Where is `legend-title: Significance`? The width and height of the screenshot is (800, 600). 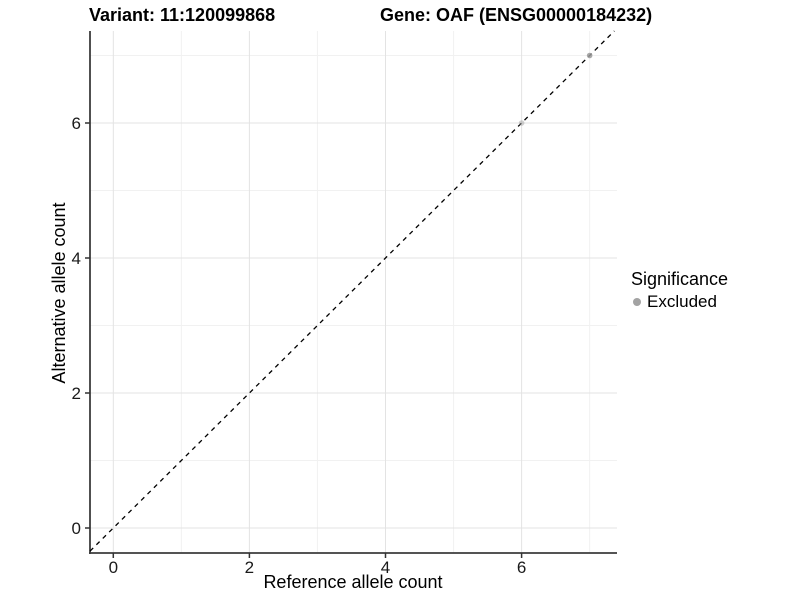 legend-title: Significance is located at coordinates (680, 279).